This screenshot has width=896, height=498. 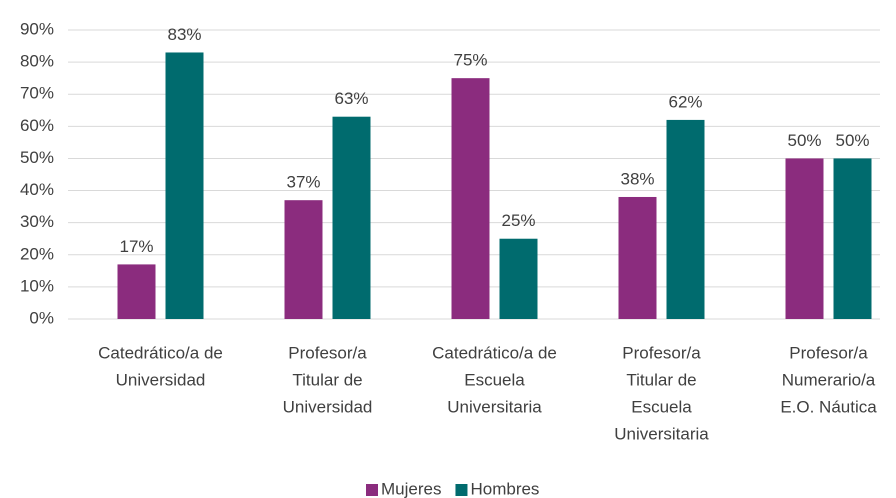 I want to click on y-tick-label: 60%, so click(x=37, y=125).